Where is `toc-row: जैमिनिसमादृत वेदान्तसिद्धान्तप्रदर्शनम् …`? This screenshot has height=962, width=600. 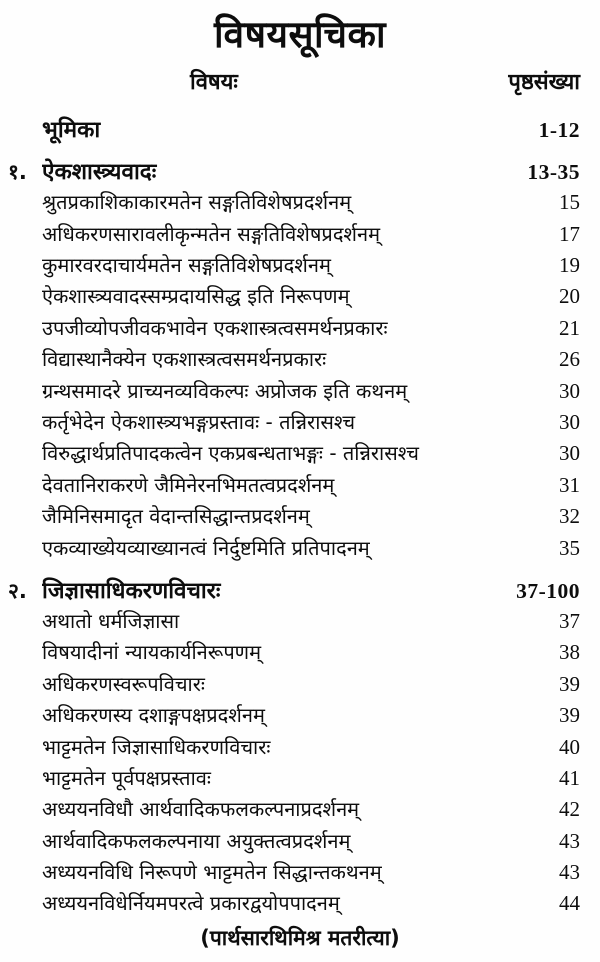
toc-row: जैमिनिसमादृत वेदान्तसिद्धान्तप्रदर्शनम् … is located at coordinates (294, 517).